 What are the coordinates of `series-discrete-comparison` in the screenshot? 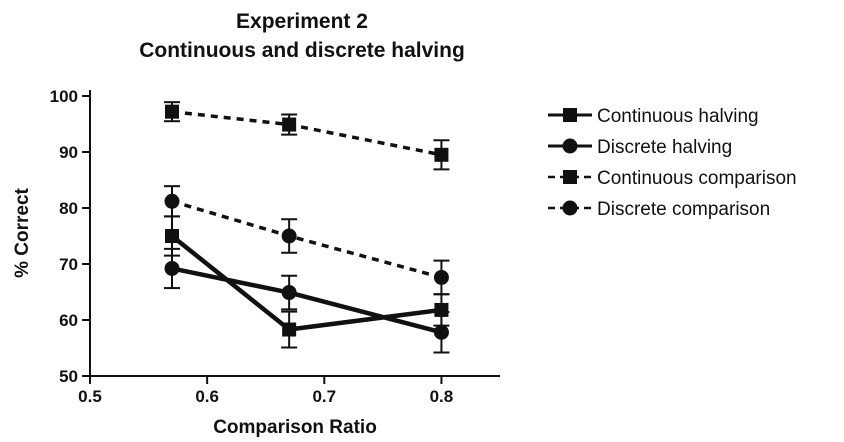 It's located at (307, 240).